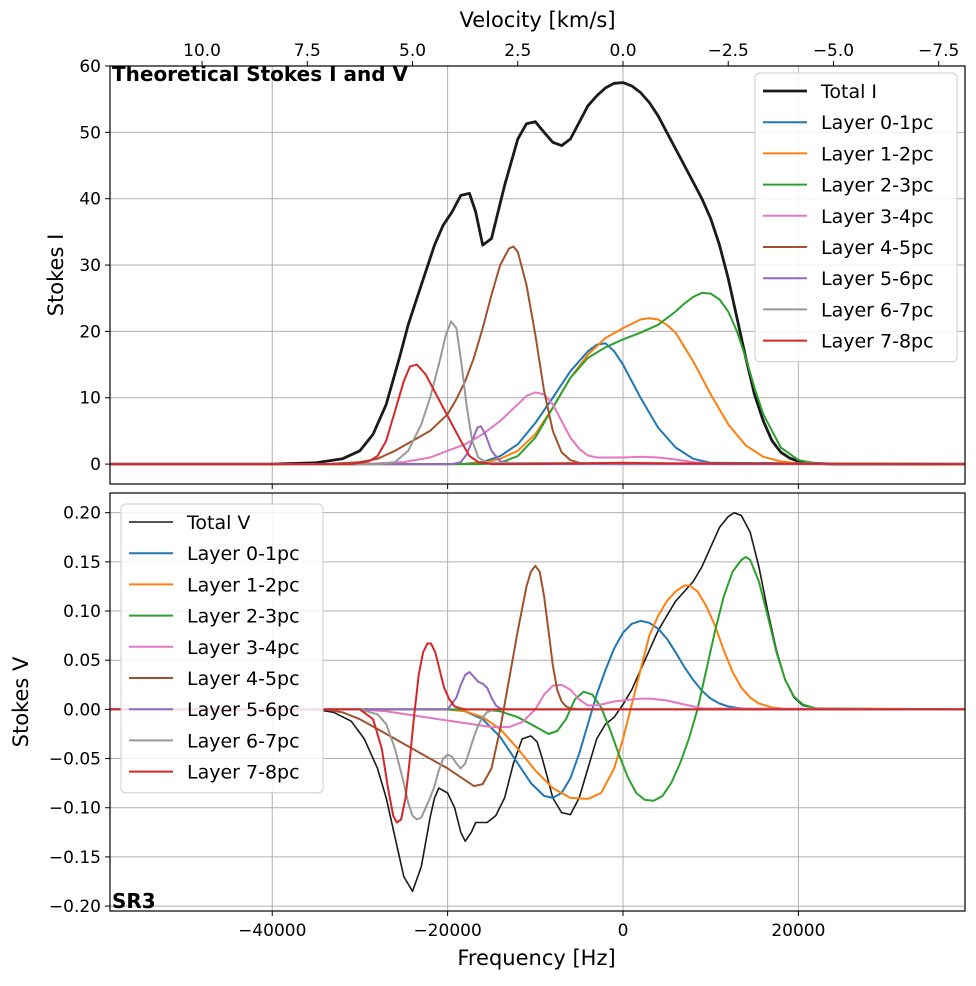 The image size is (976, 986). What do you see at coordinates (90, 133) in the screenshot?
I see `y-tick-label: 50` at bounding box center [90, 133].